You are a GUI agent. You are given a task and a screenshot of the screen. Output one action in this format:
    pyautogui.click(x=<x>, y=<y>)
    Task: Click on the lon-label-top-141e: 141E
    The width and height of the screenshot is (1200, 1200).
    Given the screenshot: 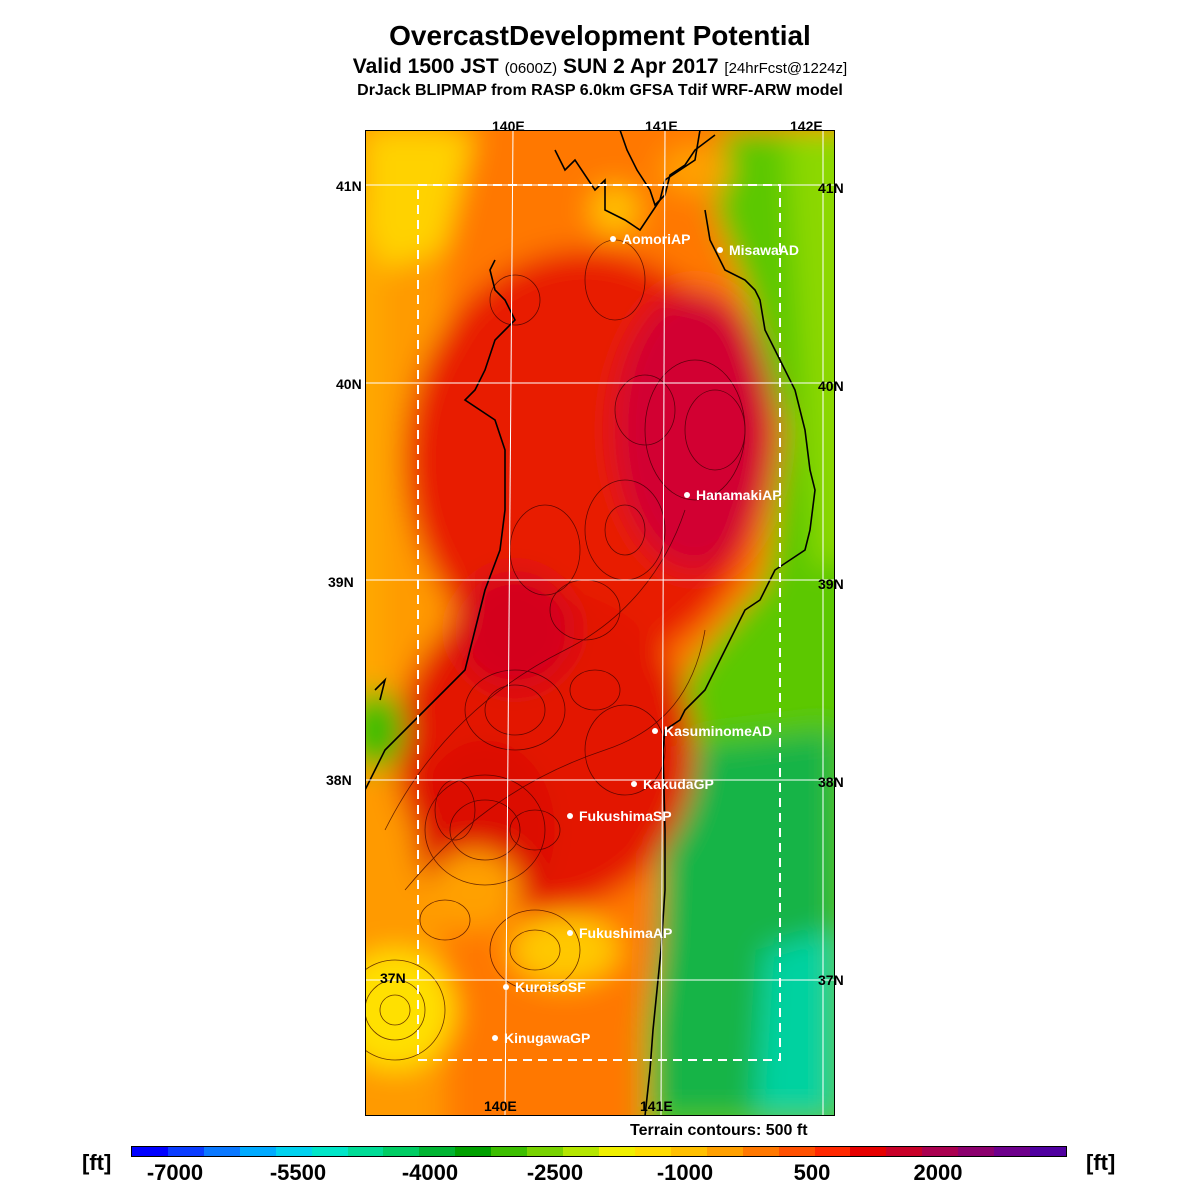 What is the action you would take?
    pyautogui.click(x=661, y=126)
    